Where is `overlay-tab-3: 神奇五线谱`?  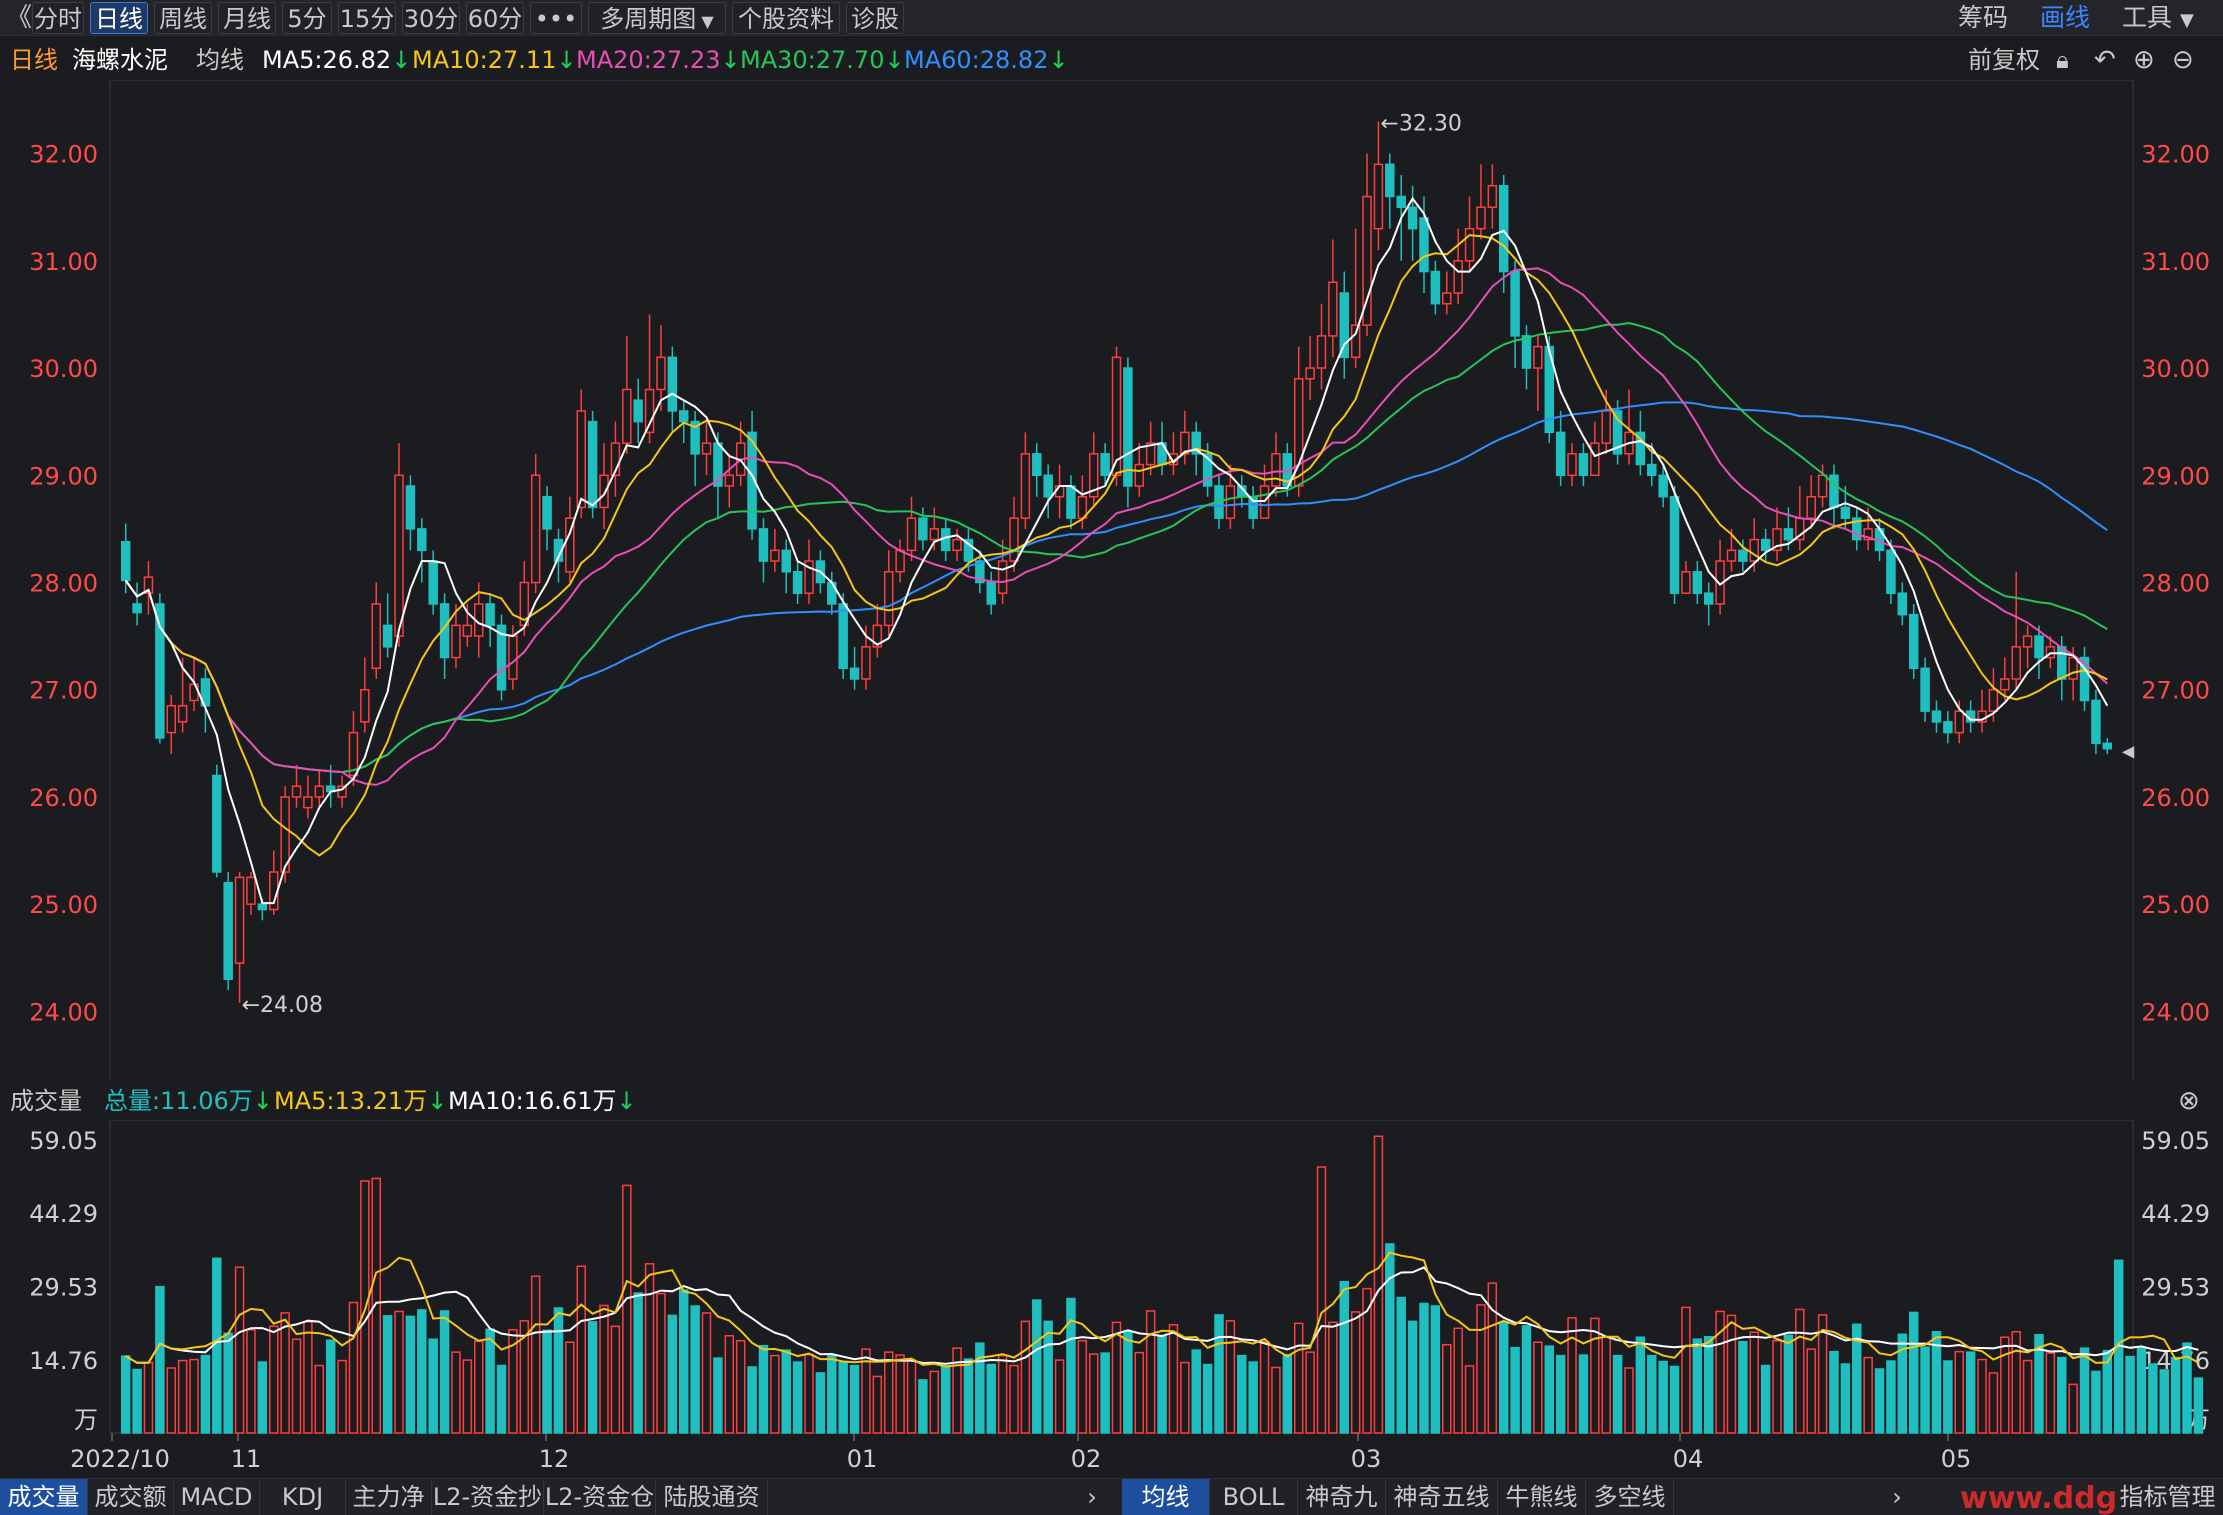
overlay-tab-3: 神奇五线谱 is located at coordinates (1442, 1497).